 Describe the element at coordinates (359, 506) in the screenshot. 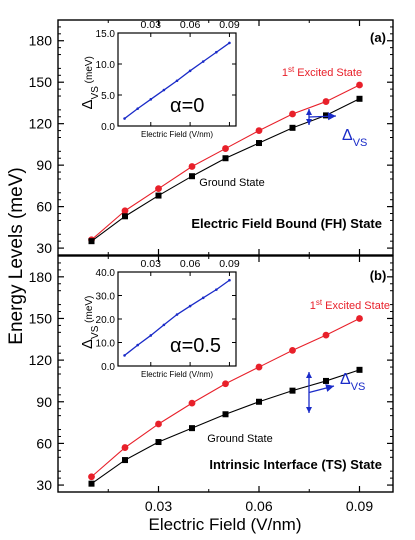

I see `x-tick-label: 0.09` at that location.